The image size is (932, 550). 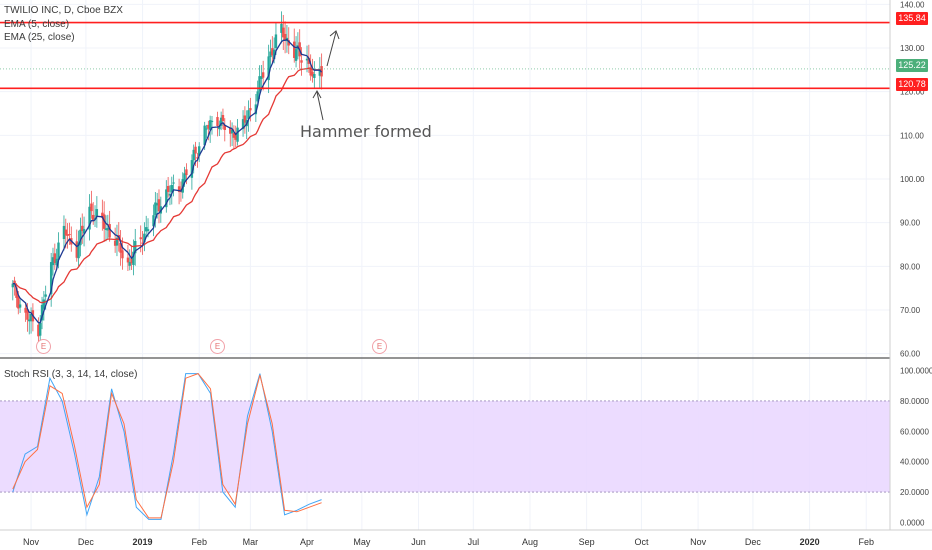 What do you see at coordinates (641, 542) in the screenshot?
I see `x-tick-label: Oct` at bounding box center [641, 542].